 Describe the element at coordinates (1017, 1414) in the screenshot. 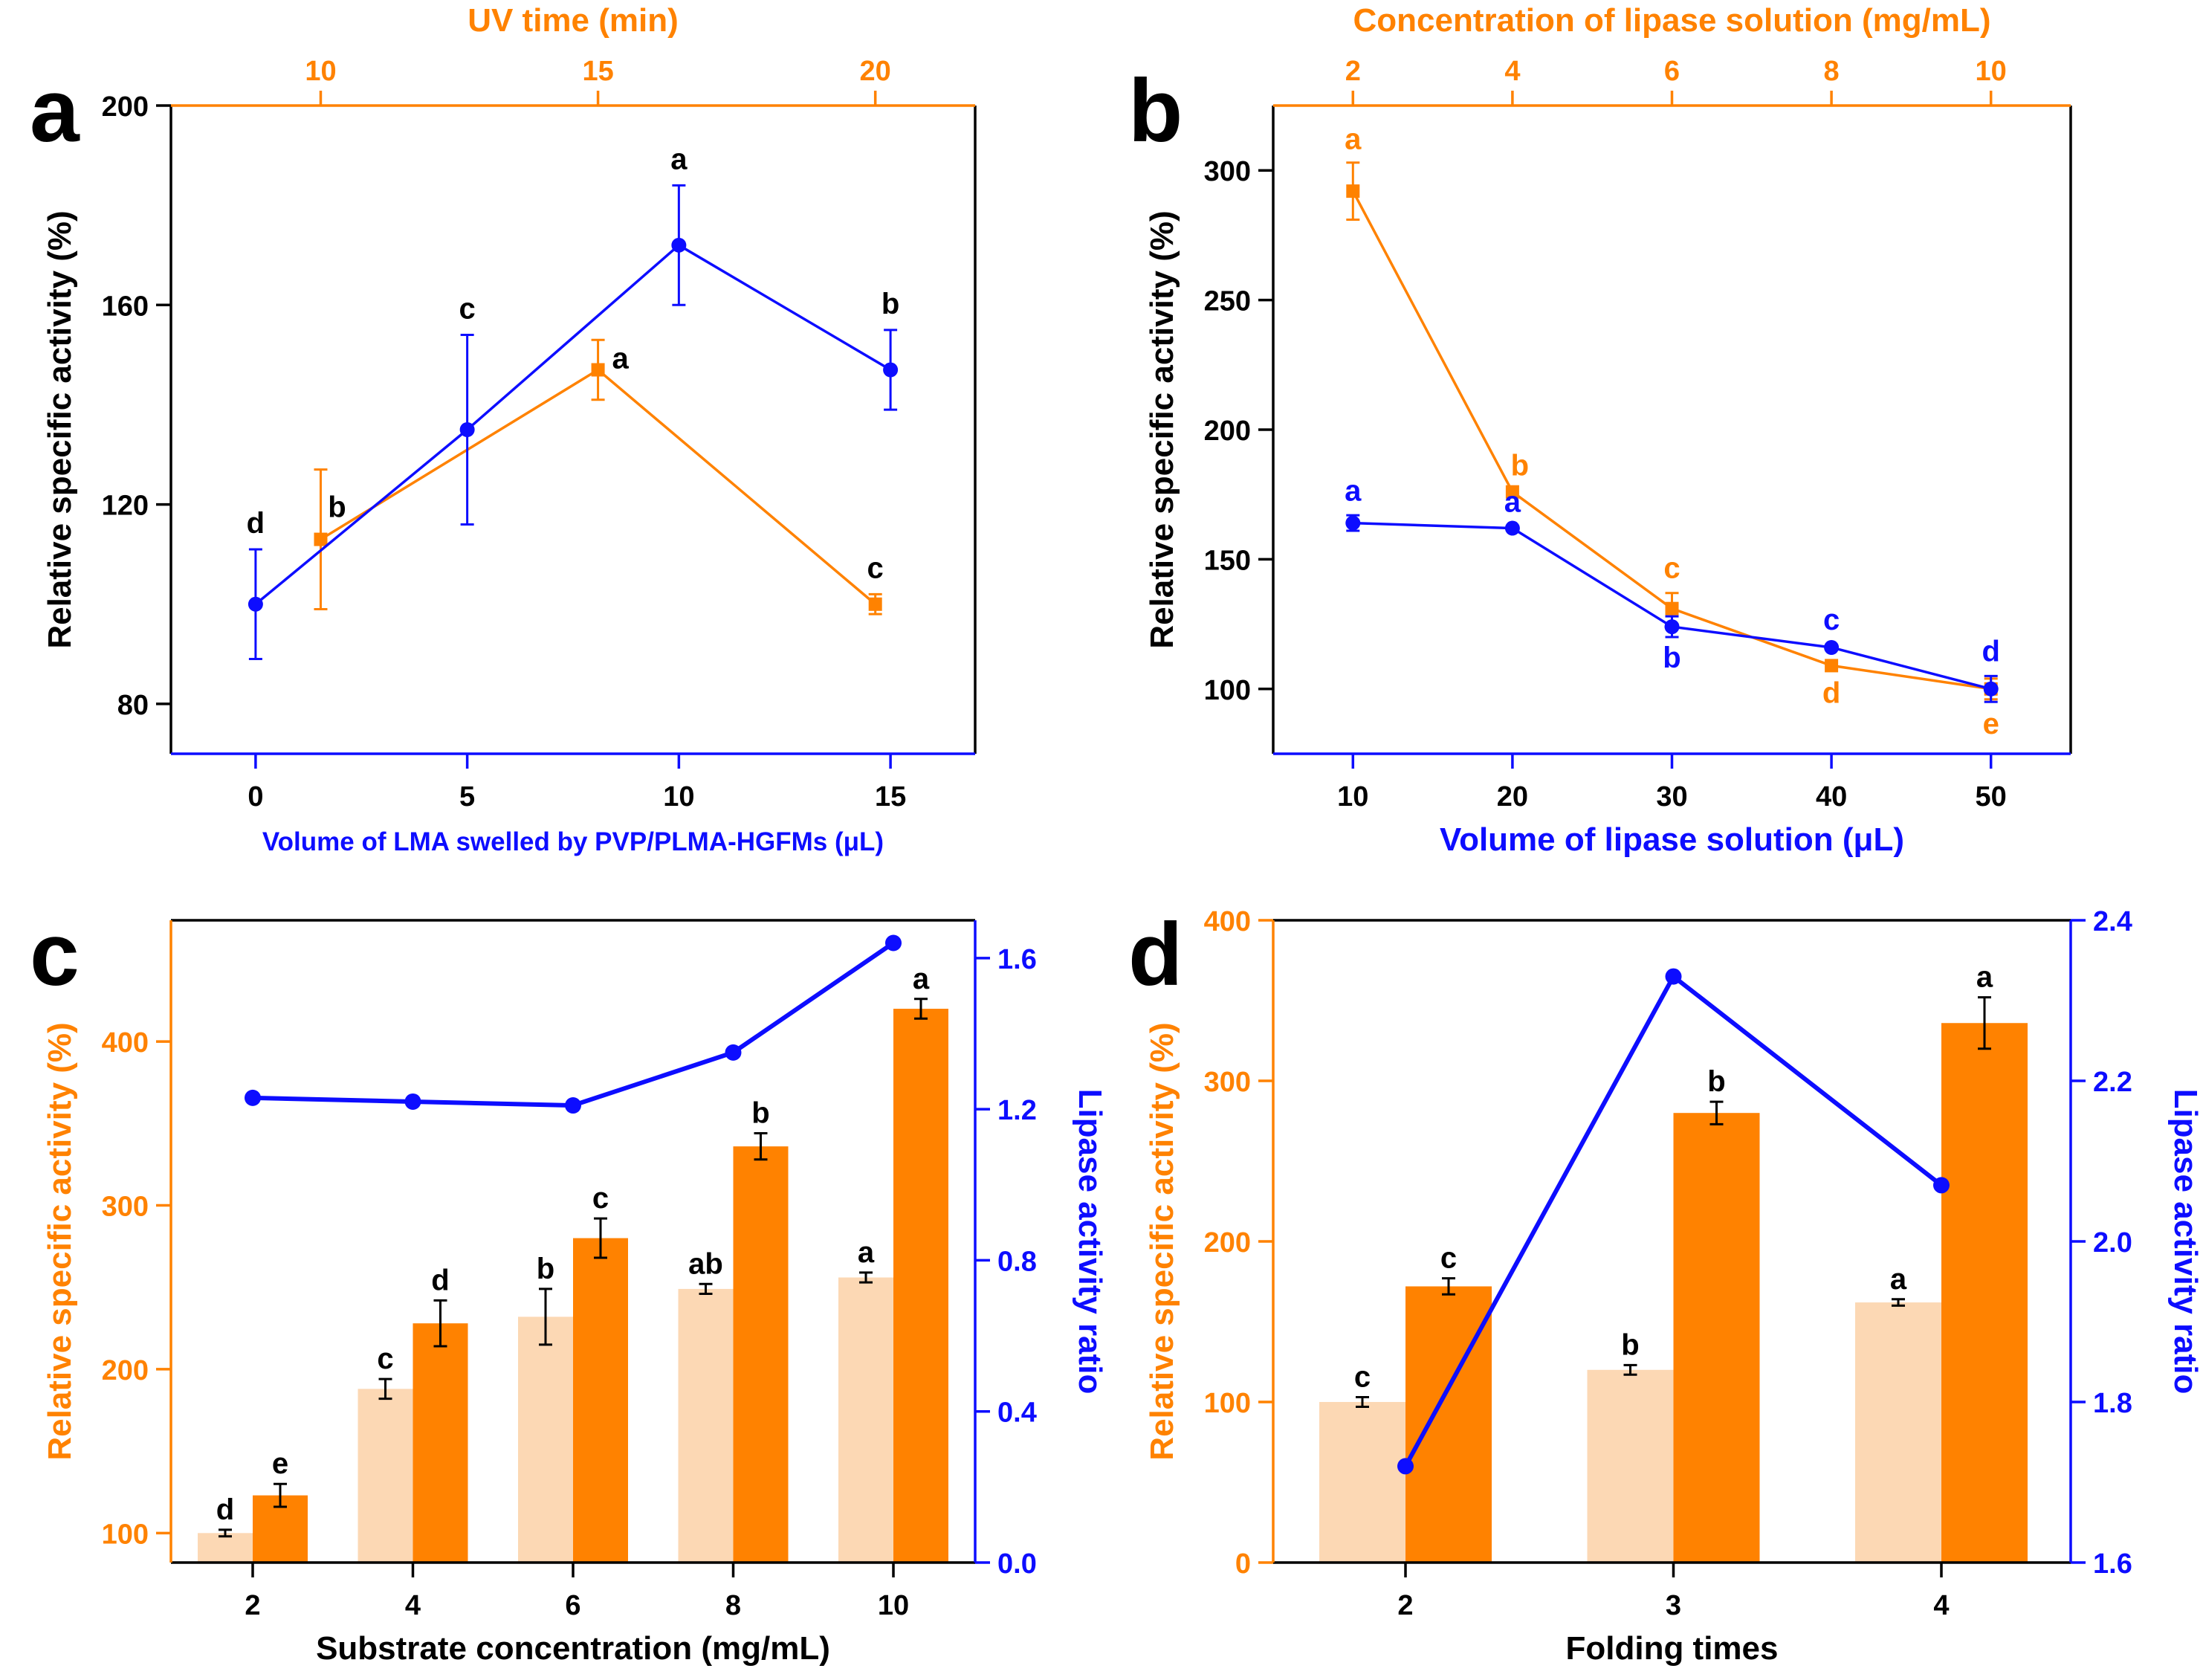

I see `y-right-tick-label: 0.4` at that location.